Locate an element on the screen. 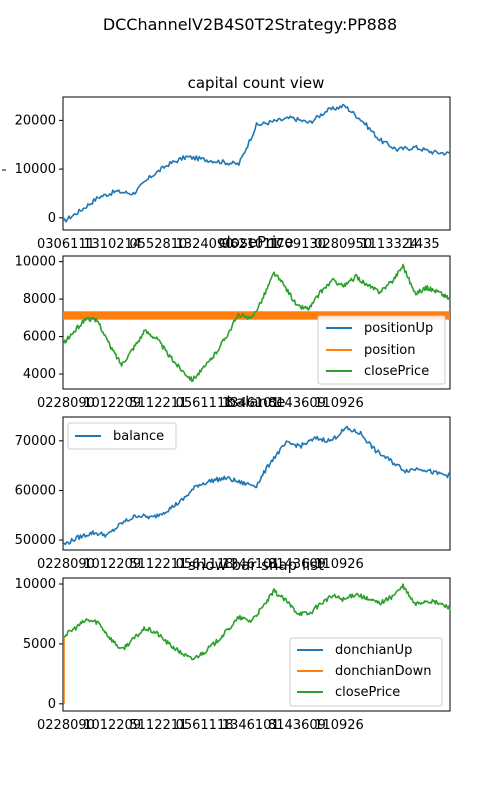  xtick-label: 9621011 is located at coordinates (251, 244).